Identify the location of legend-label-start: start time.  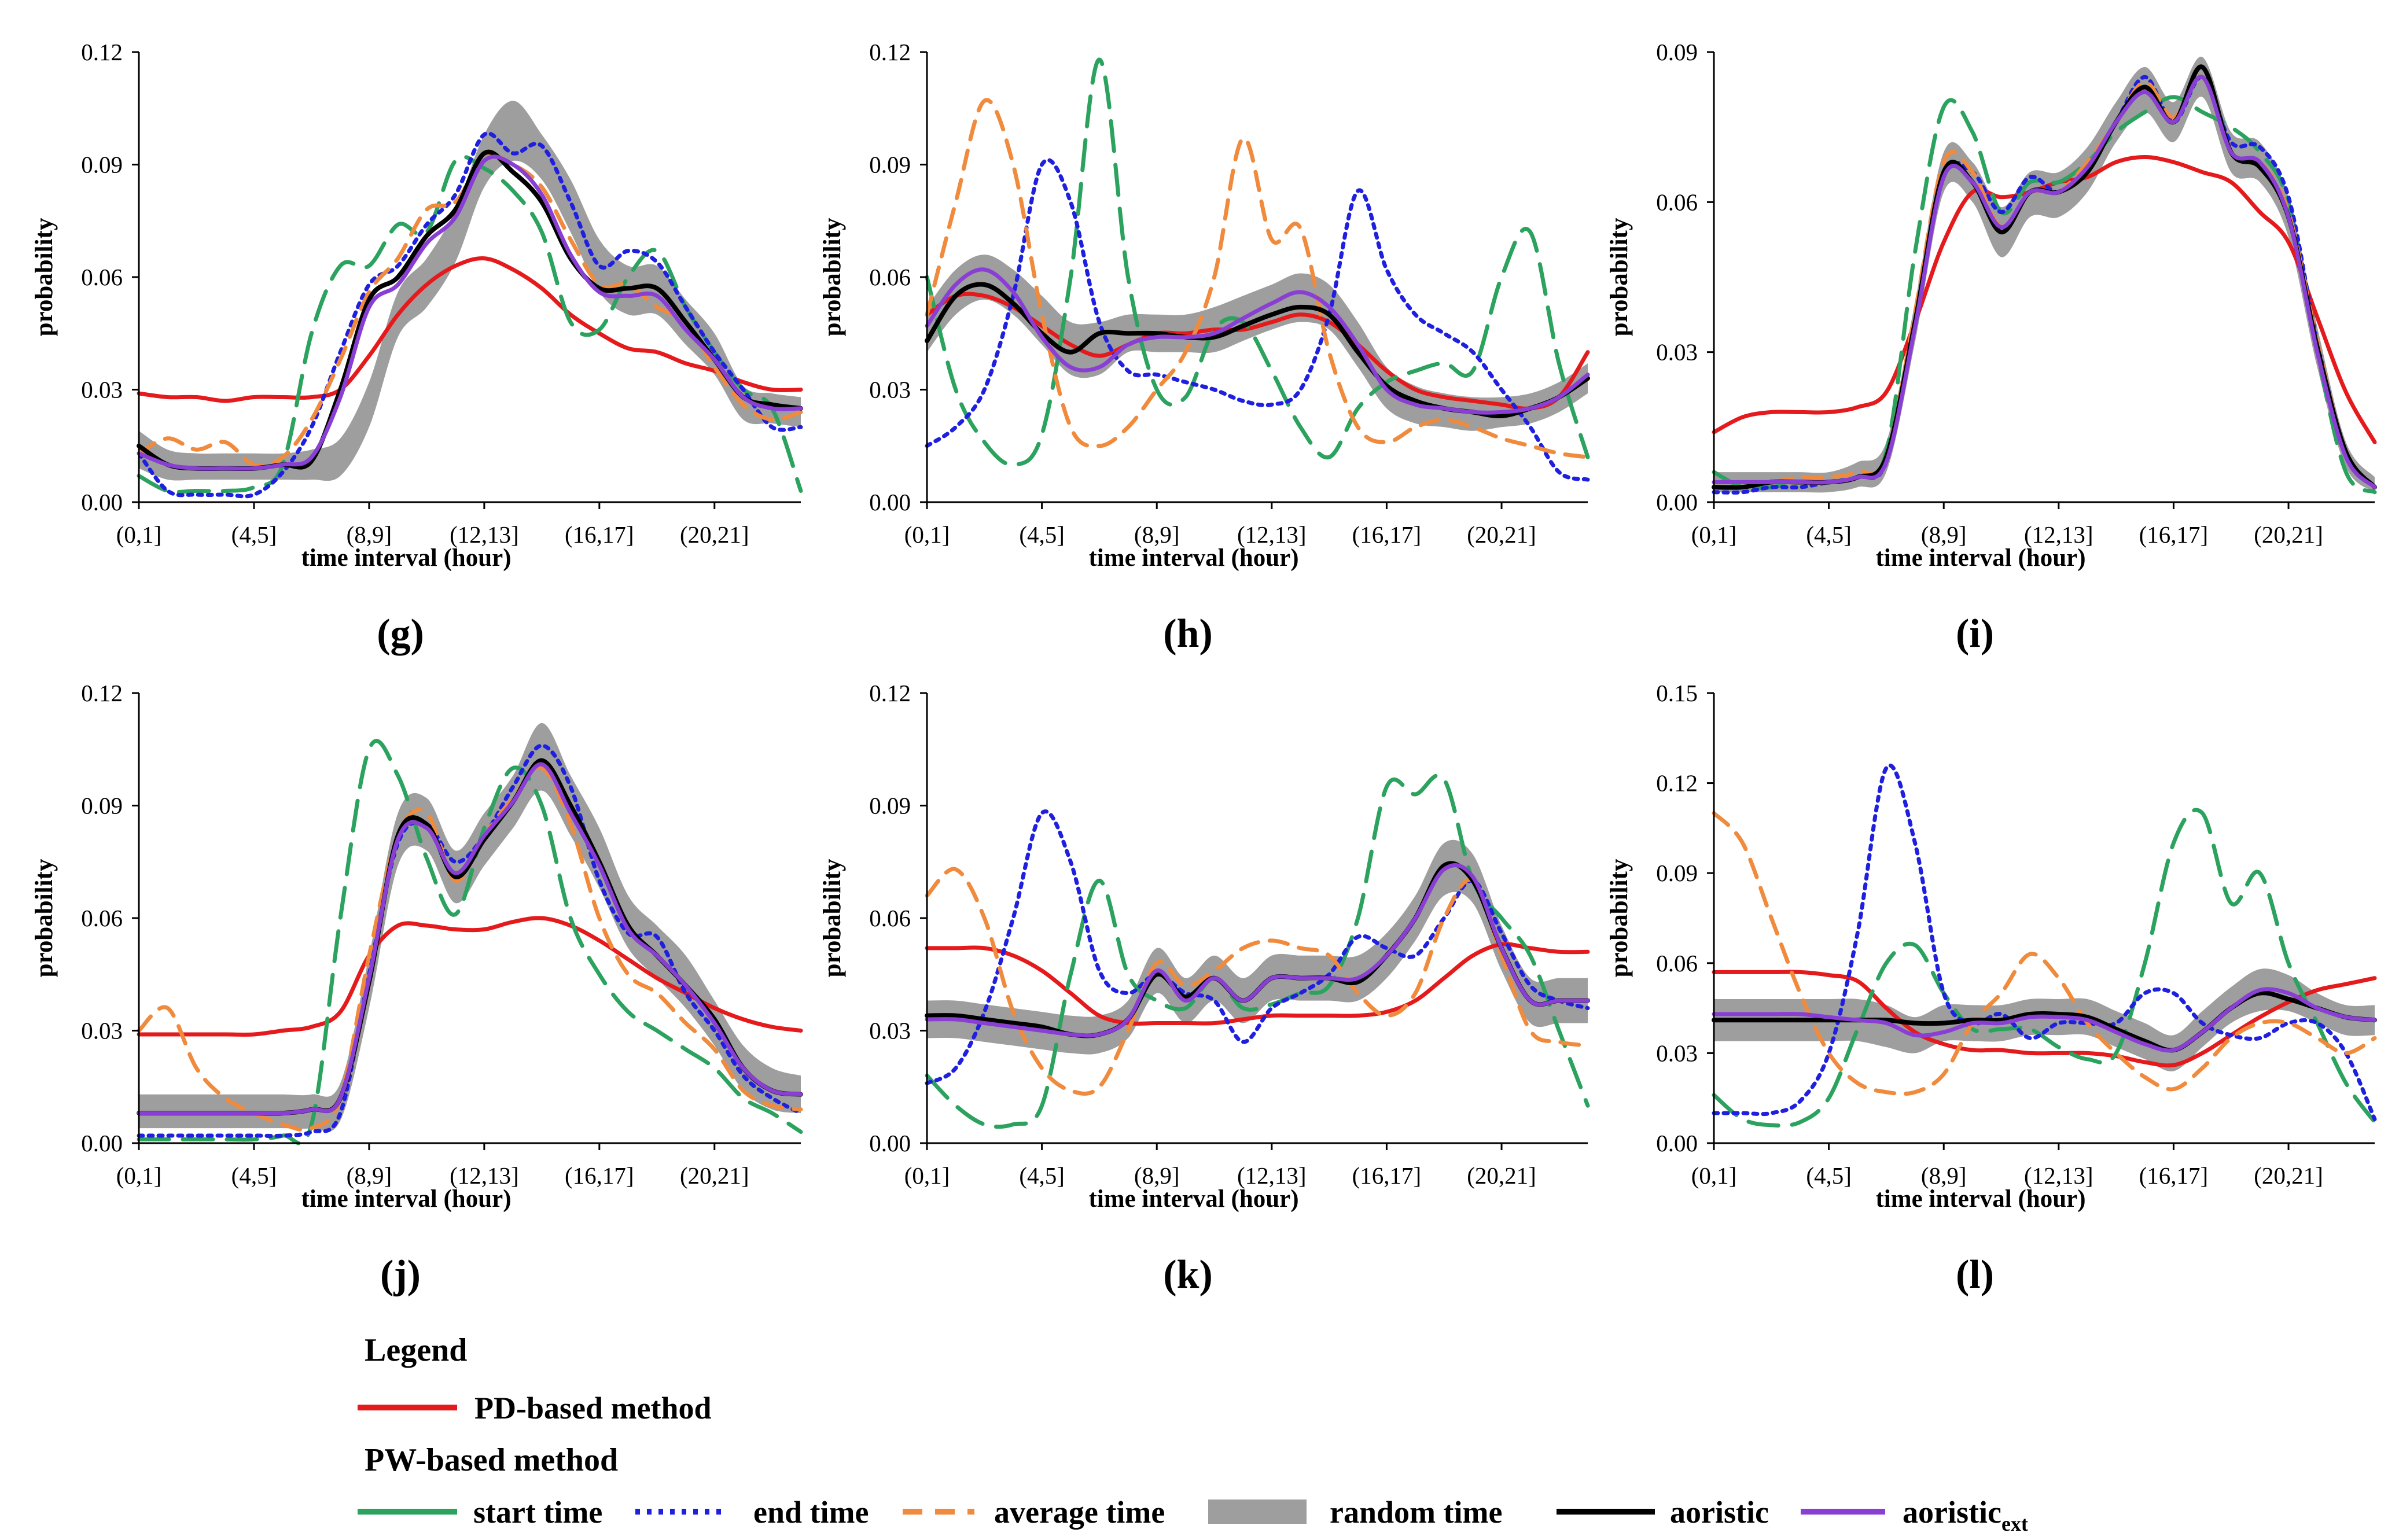
(537, 1512).